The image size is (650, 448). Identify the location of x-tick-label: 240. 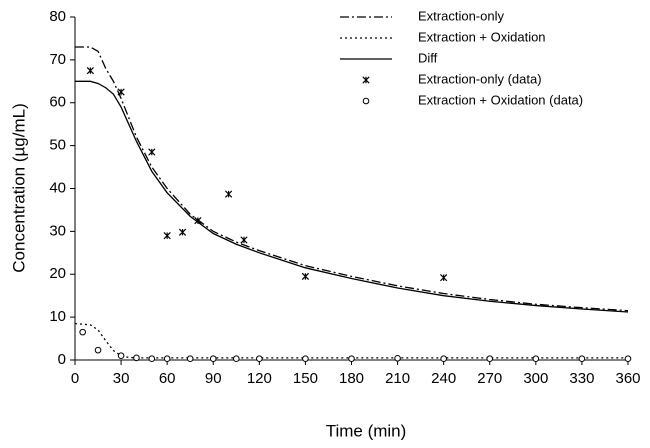
(443, 378).